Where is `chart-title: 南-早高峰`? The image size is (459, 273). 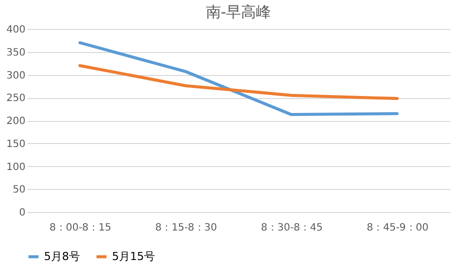 chart-title: 南-早高峰 is located at coordinates (239, 12).